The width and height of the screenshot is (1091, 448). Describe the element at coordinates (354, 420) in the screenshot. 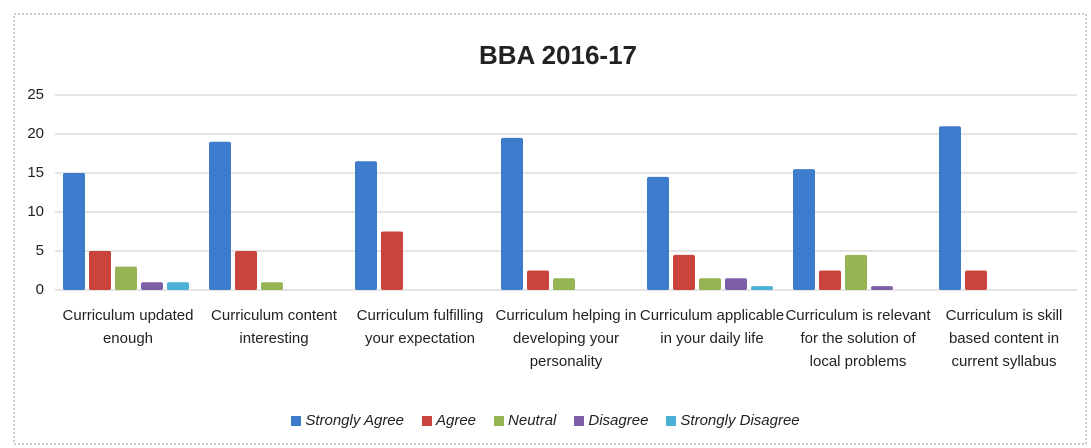

I see `legend-label: Strongly Agree` at that location.